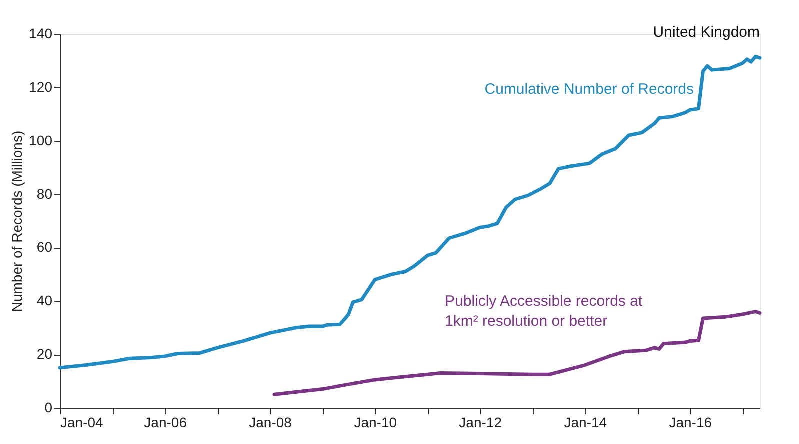 The height and width of the screenshot is (444, 799). Describe the element at coordinates (48, 408) in the screenshot. I see `y-tick-label: 0` at that location.